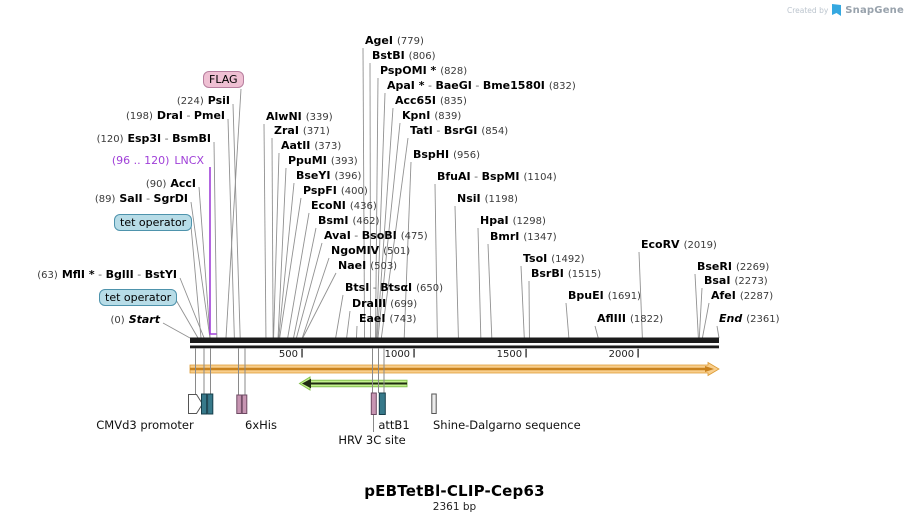  I want to click on site-label-BstBI: BstBI (806), so click(404, 55).